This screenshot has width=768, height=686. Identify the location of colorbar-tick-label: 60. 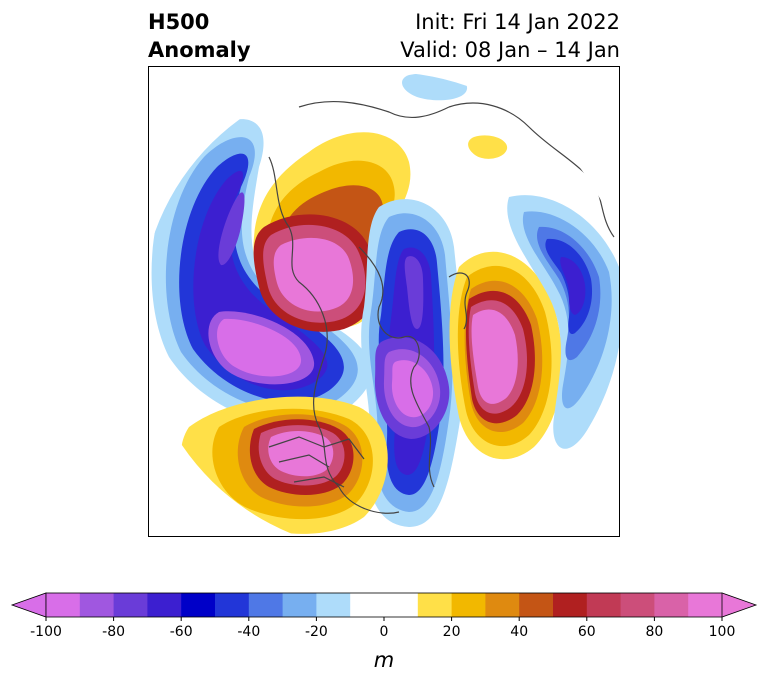
(587, 632).